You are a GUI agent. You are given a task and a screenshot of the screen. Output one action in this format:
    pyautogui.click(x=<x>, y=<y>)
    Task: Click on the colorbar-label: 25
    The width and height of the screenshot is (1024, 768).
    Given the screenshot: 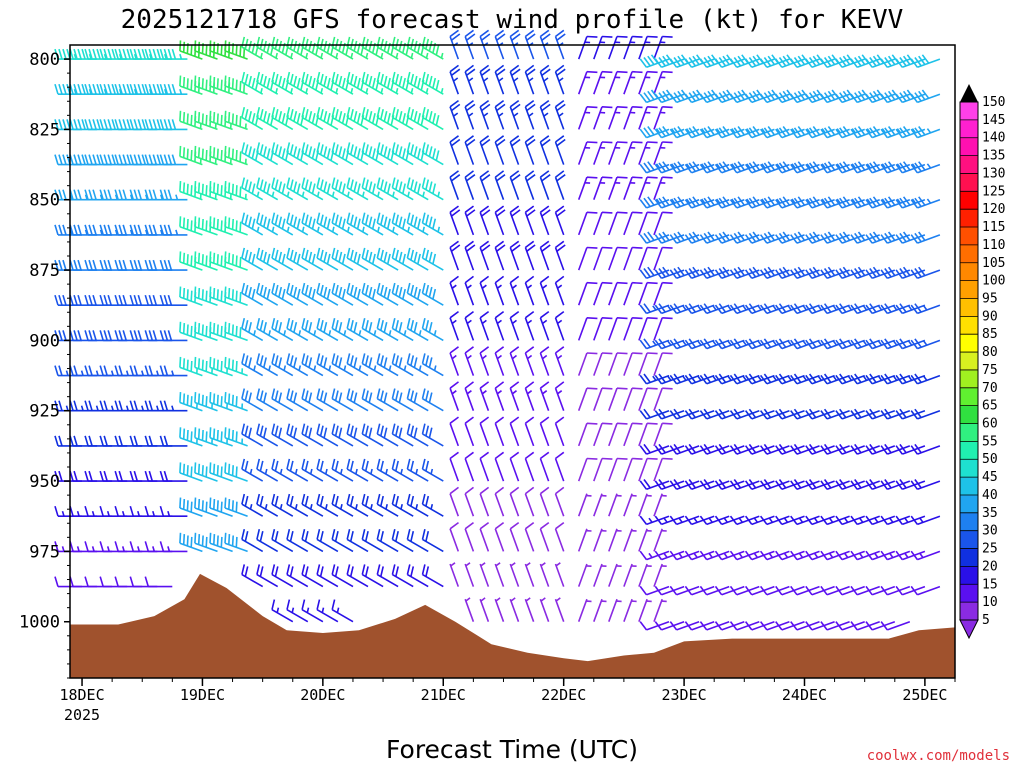 What is the action you would take?
    pyautogui.click(x=990, y=549)
    